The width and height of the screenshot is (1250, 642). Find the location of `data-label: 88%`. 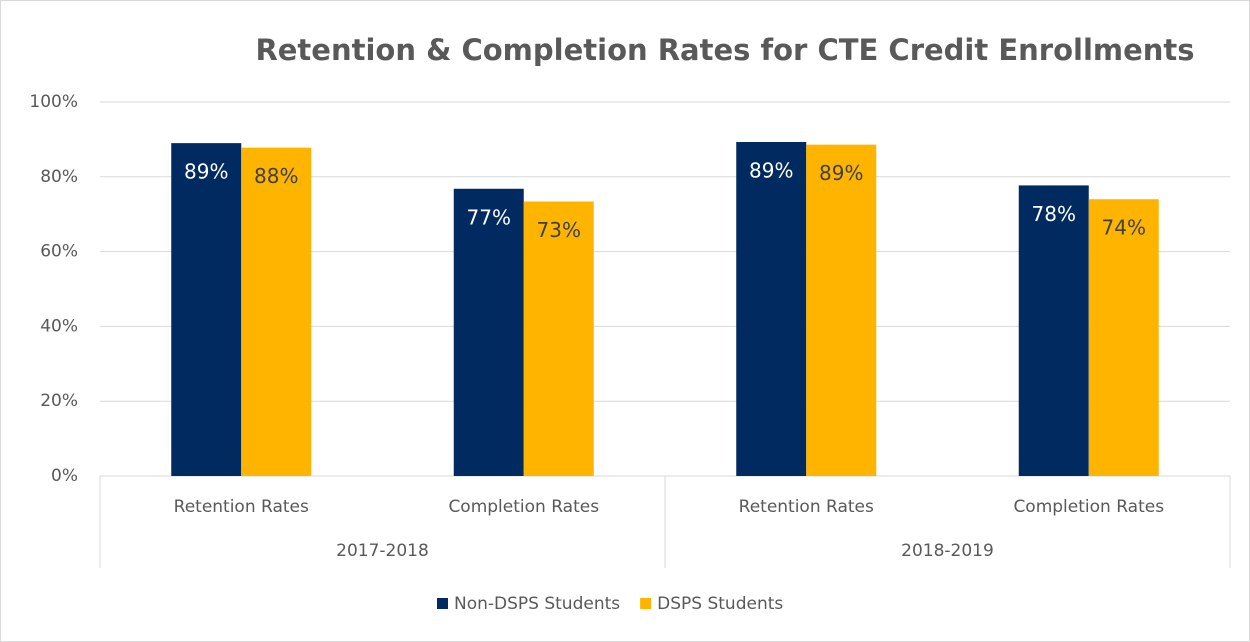

data-label: 88% is located at coordinates (276, 176).